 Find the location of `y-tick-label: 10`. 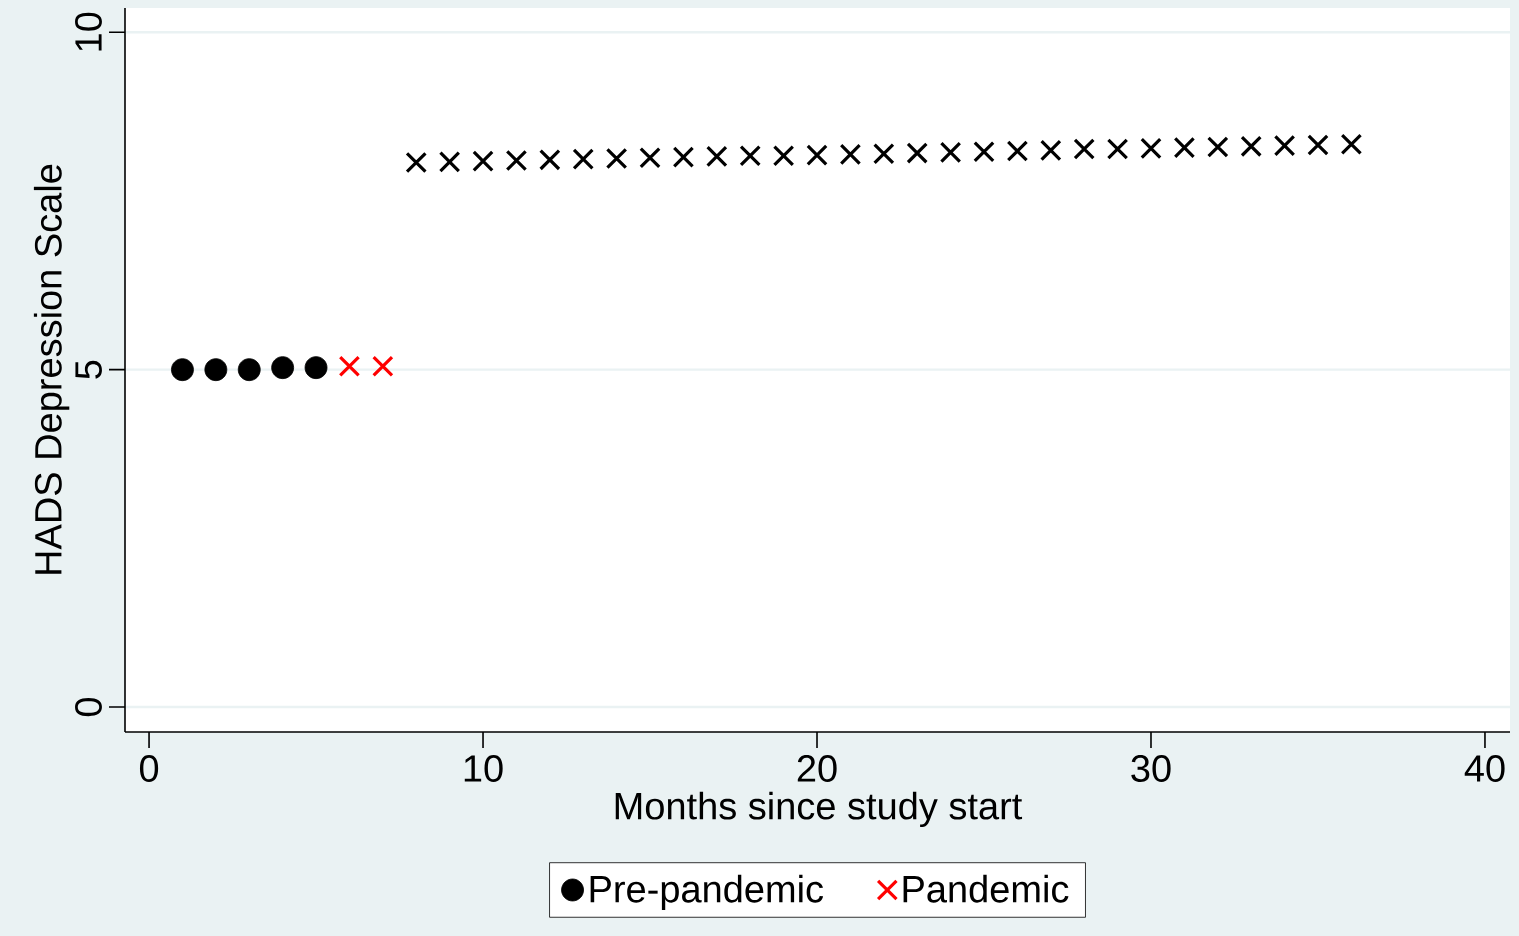

y-tick-label: 10 is located at coordinates (88, 31).